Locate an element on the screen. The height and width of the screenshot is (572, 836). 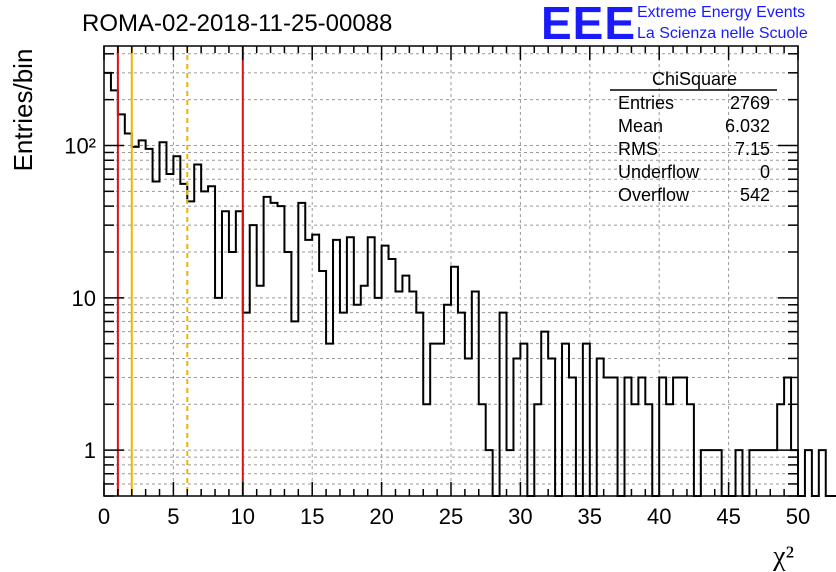
stats-label: Mean is located at coordinates (640, 126).